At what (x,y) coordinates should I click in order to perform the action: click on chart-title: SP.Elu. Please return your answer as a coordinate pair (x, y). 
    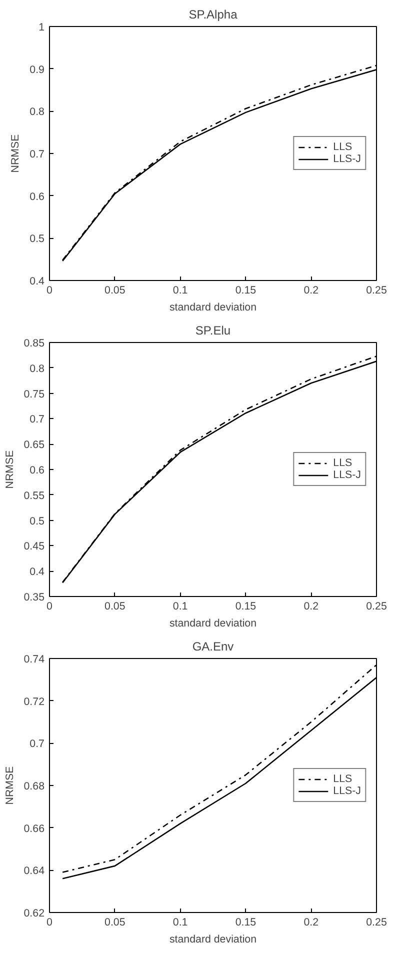
    Looking at the image, I should click on (213, 331).